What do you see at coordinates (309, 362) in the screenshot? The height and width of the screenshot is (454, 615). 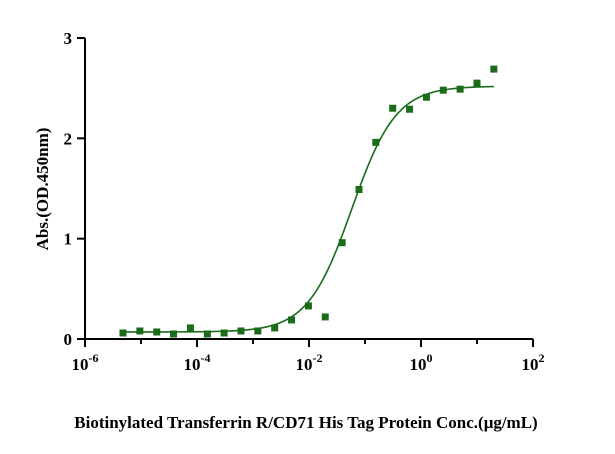 I see `x-tick-label: 10⁻²` at bounding box center [309, 362].